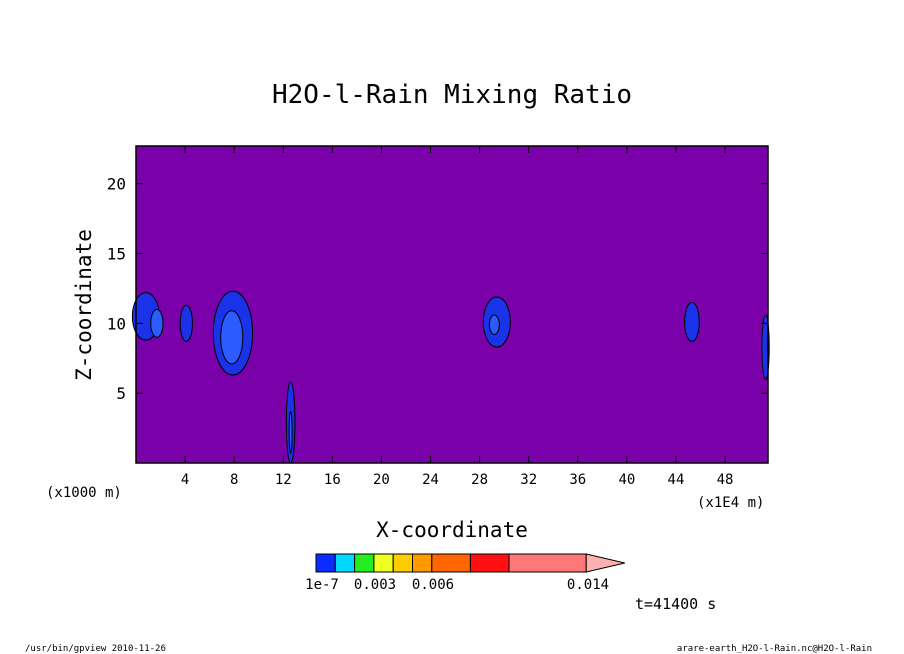 This screenshot has width=904, height=654. I want to click on x-tick-label-8: 8, so click(234, 480).